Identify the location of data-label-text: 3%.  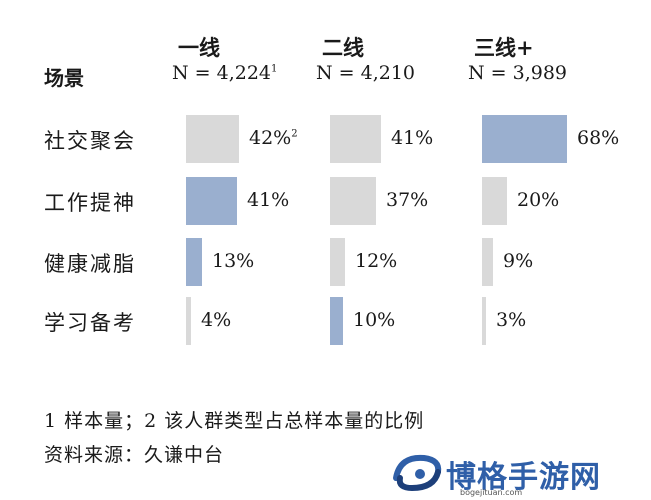
(511, 320).